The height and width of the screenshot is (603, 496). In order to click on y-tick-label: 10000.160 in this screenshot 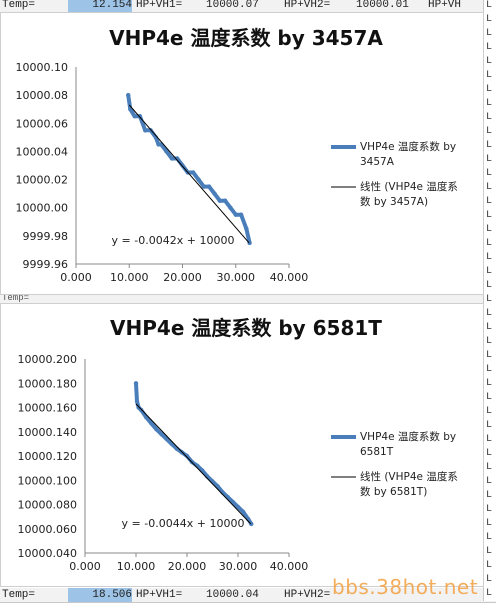, I will do `click(48, 408)`.